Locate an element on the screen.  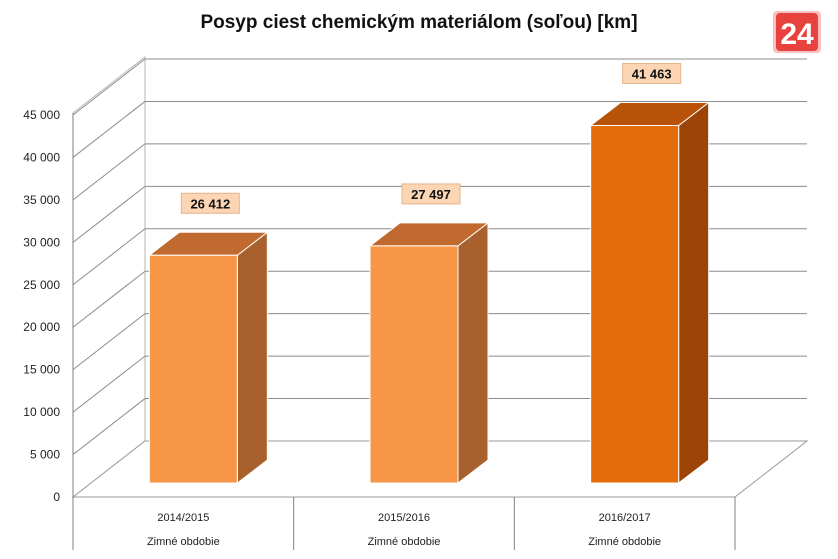
brand-logo: 24 is located at coordinates (797, 32).